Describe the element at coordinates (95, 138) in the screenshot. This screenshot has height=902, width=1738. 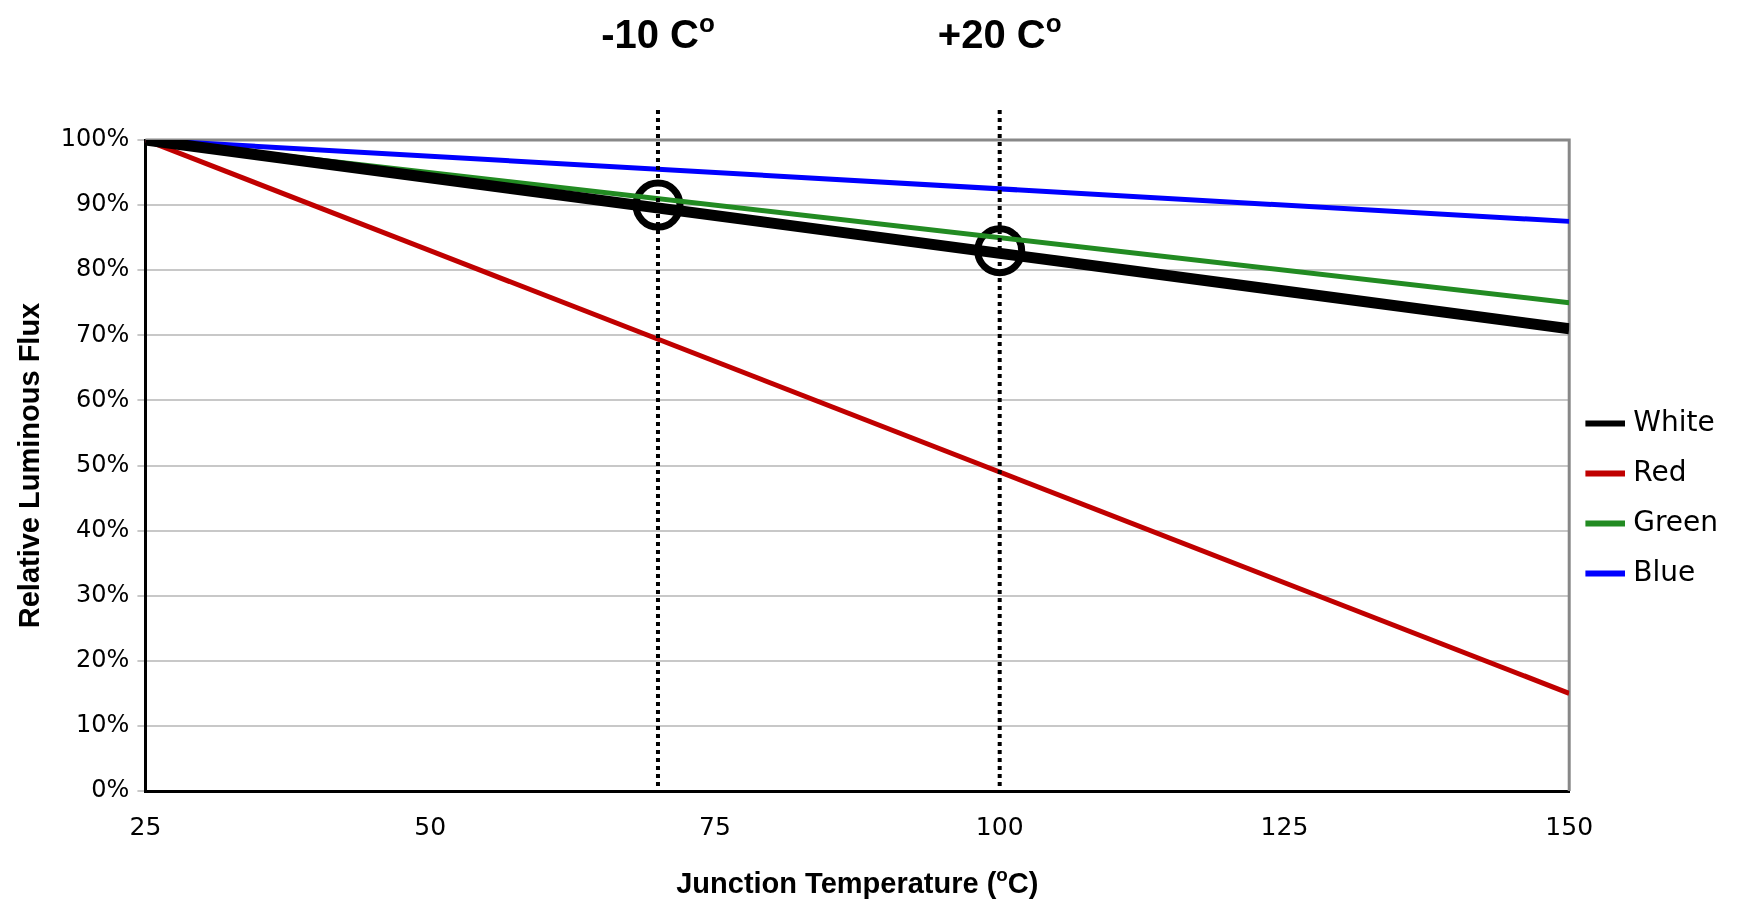
I see `y-tick-label: 100%` at that location.